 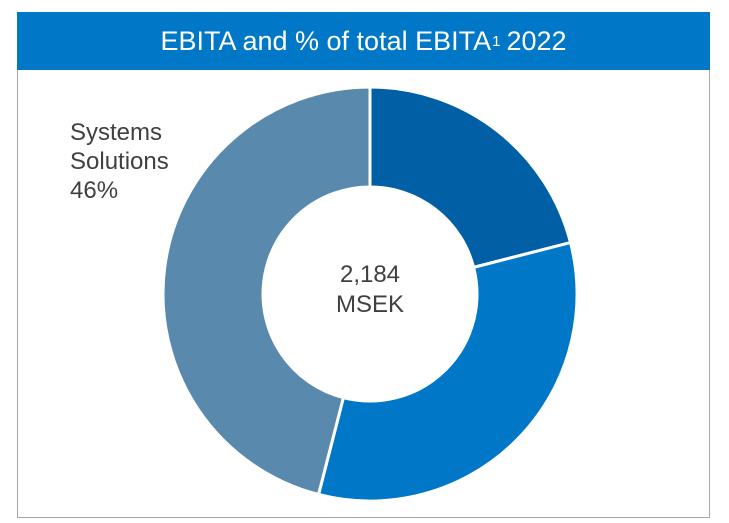 What do you see at coordinates (536, 40) in the screenshot?
I see `chart-title-year: 2022` at bounding box center [536, 40].